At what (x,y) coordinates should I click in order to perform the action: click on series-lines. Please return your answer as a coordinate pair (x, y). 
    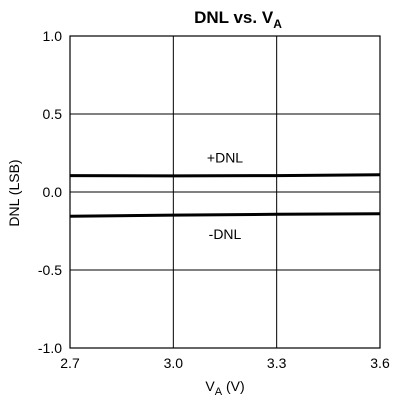
    Looking at the image, I should click on (225, 195).